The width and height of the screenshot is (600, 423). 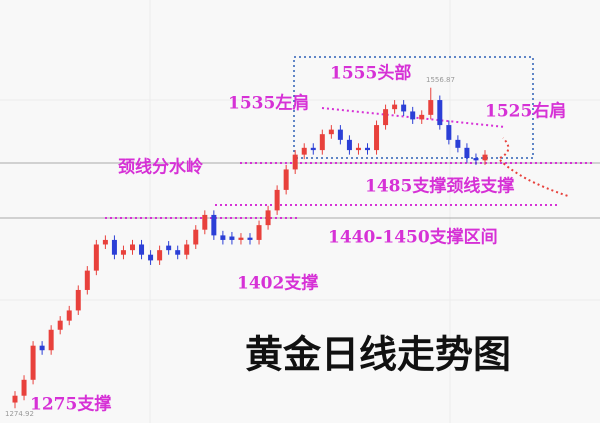 What do you see at coordinates (70, 404) in the screenshot?
I see `annotation: 1275支撑` at bounding box center [70, 404].